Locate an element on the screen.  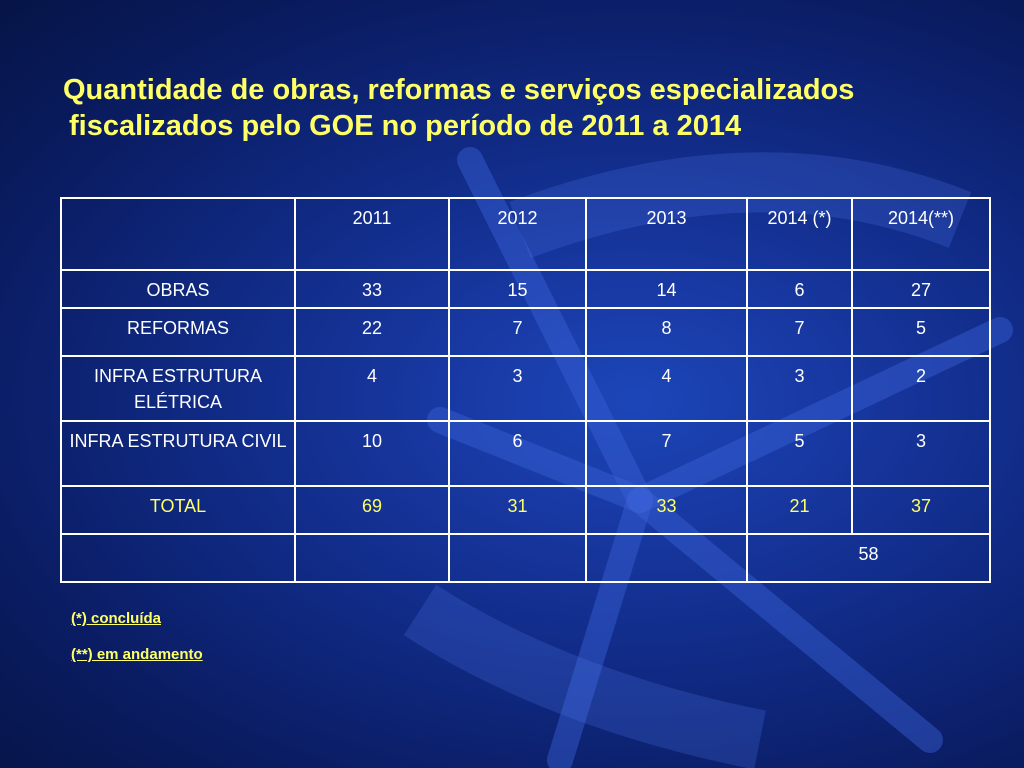
total-cell: 37 is located at coordinates (921, 510).